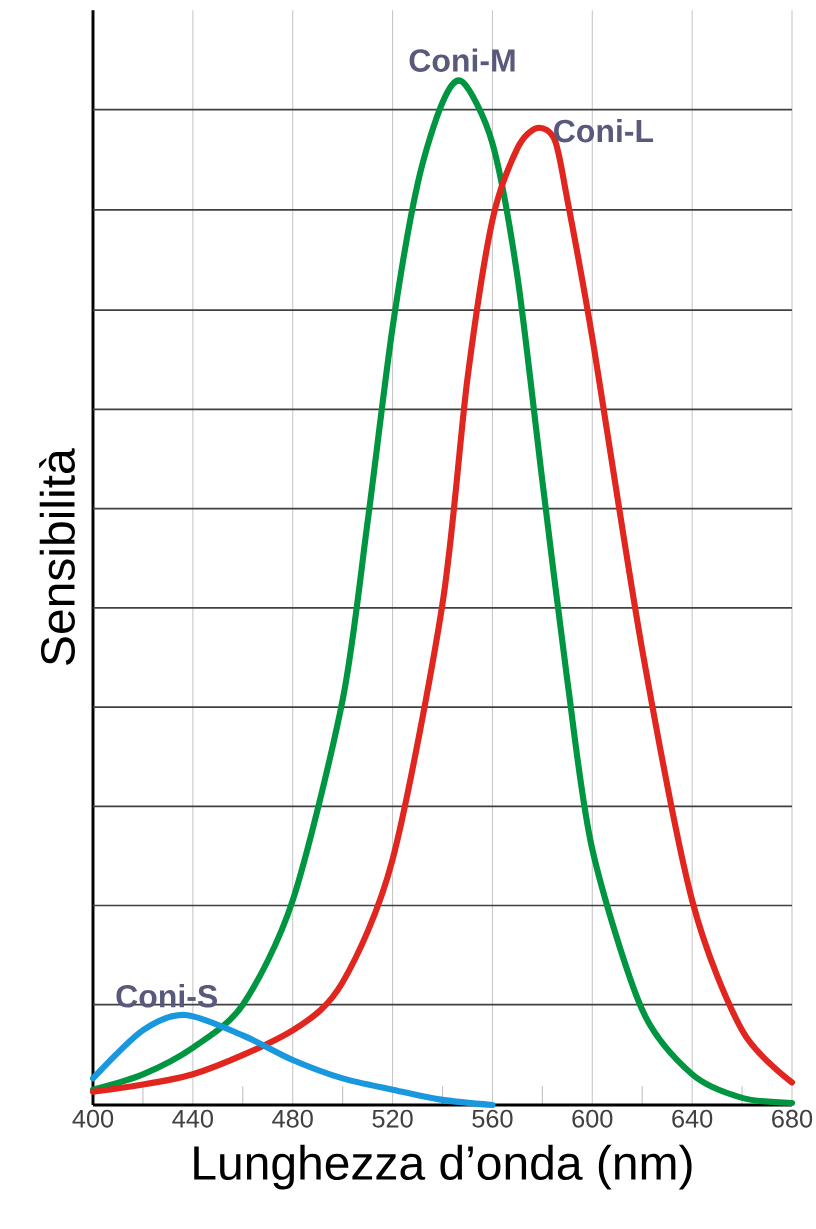  Describe the element at coordinates (192, 1118) in the screenshot. I see `x-tick-label: 440` at that location.